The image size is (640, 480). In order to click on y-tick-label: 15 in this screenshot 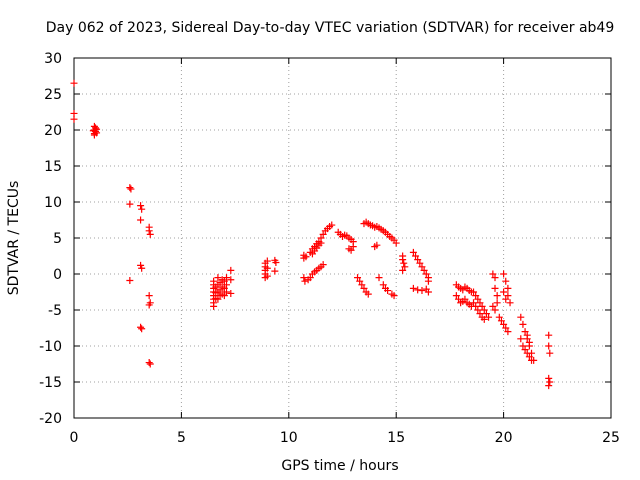, I will do `click(53, 167)`.